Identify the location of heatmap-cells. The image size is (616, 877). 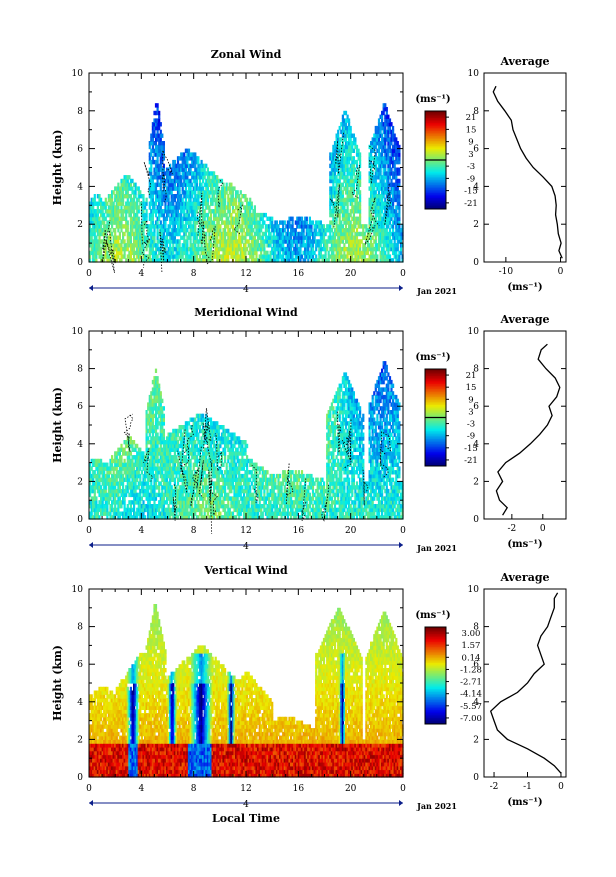
(246, 182).